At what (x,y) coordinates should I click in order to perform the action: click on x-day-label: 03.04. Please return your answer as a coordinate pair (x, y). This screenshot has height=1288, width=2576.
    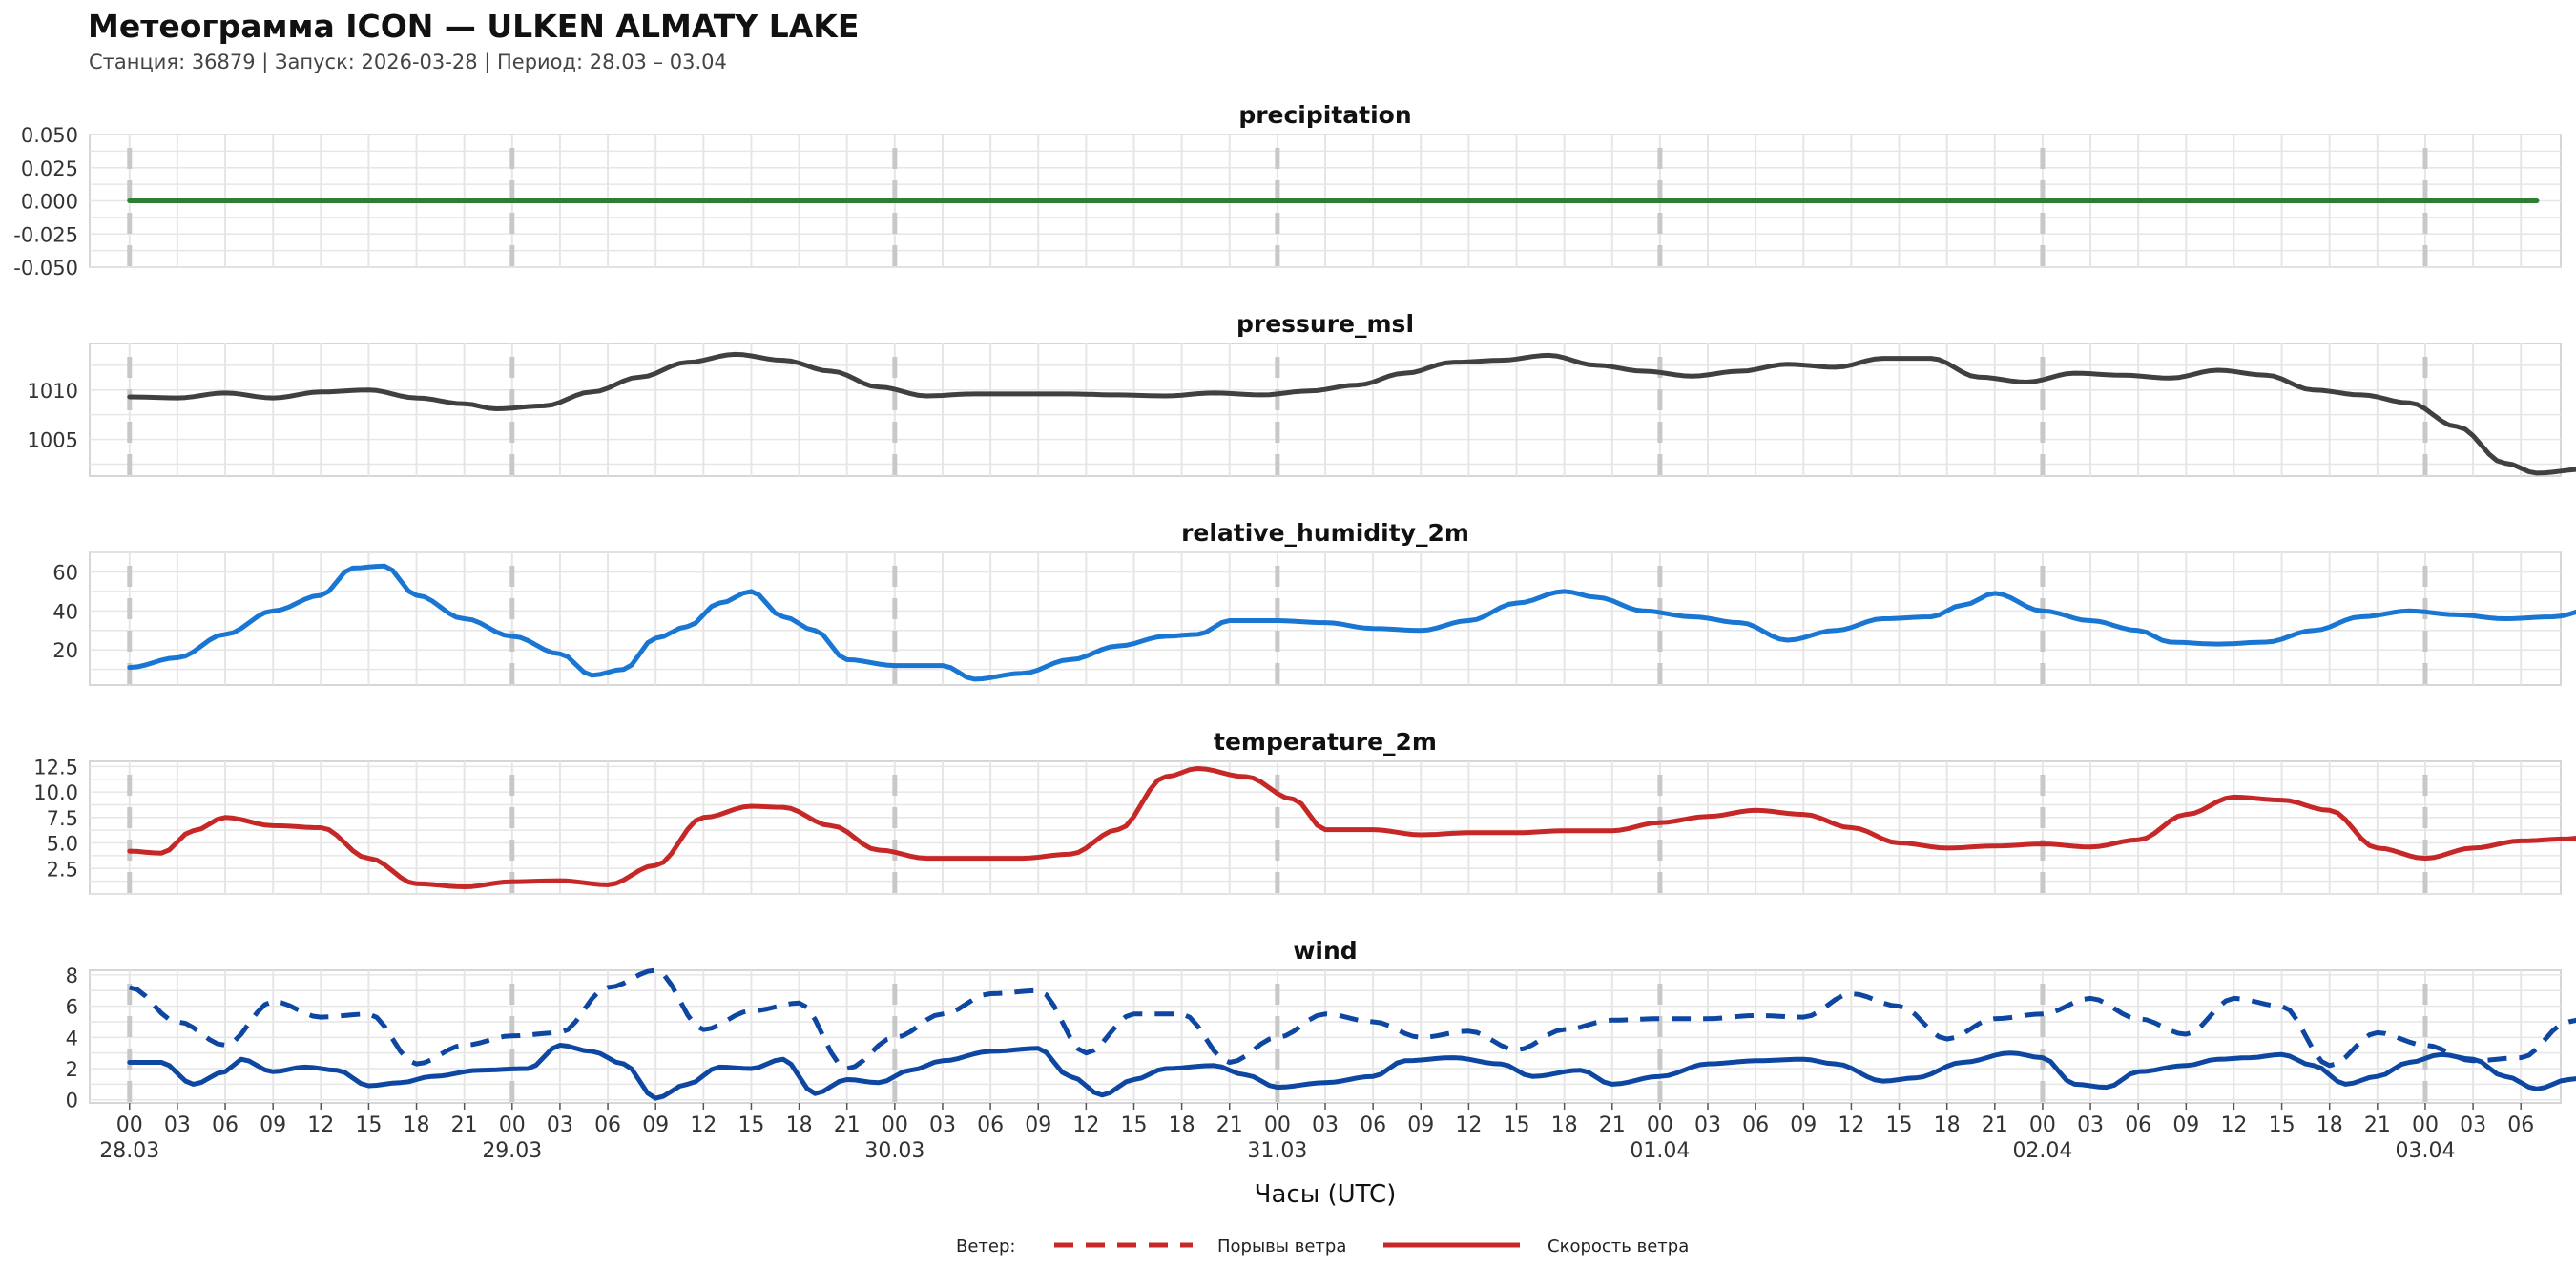
    Looking at the image, I should click on (2425, 1151).